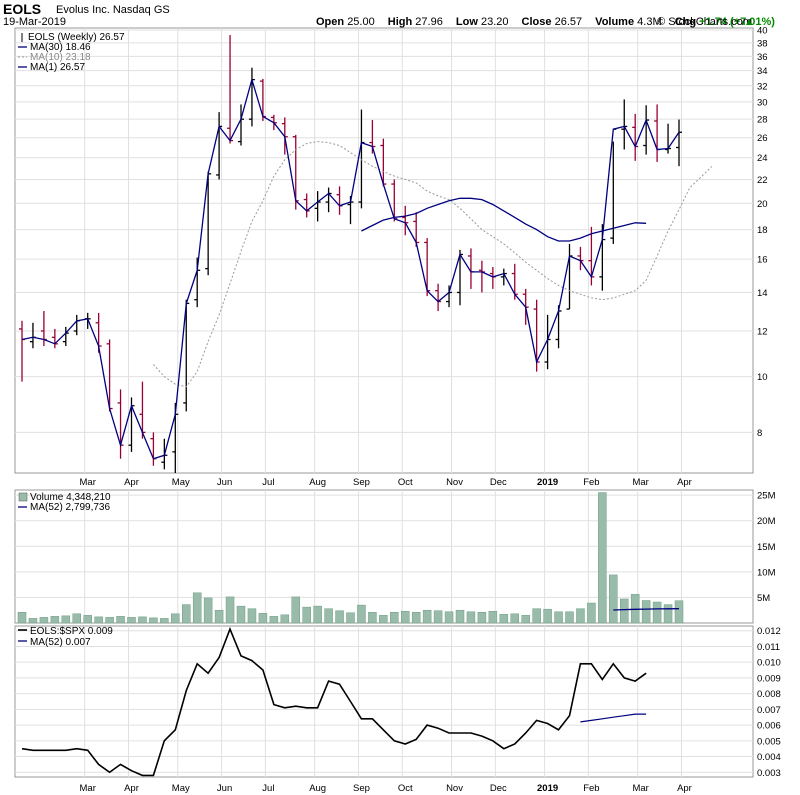  I want to click on price-y-tick-label: 28, so click(762, 120).